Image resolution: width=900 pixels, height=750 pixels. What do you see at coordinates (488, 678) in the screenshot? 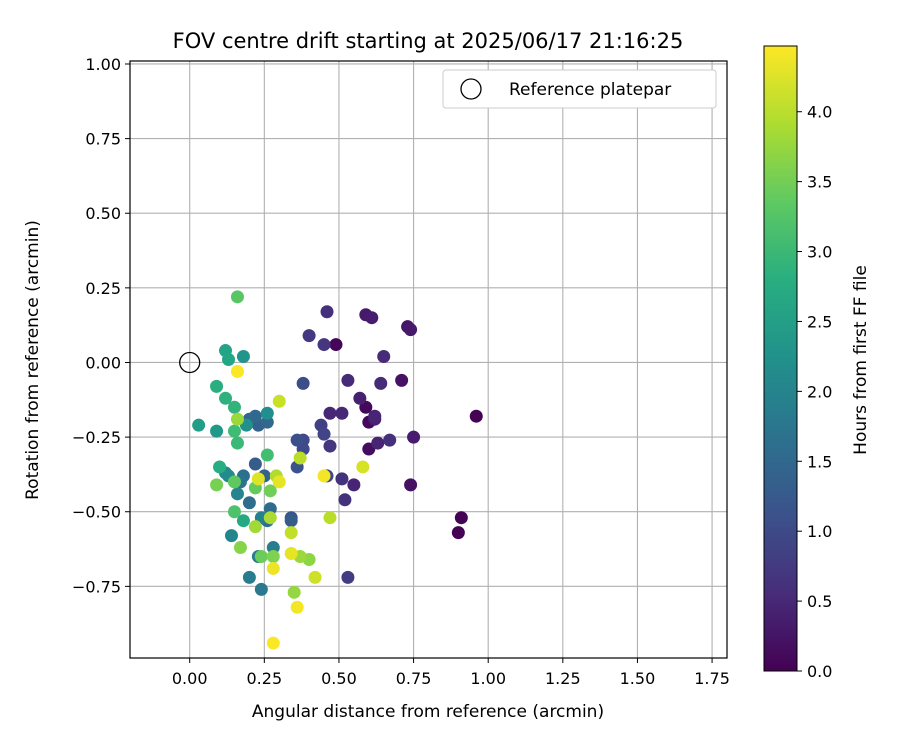
I see `x-tick-label: 1.00` at bounding box center [488, 678].